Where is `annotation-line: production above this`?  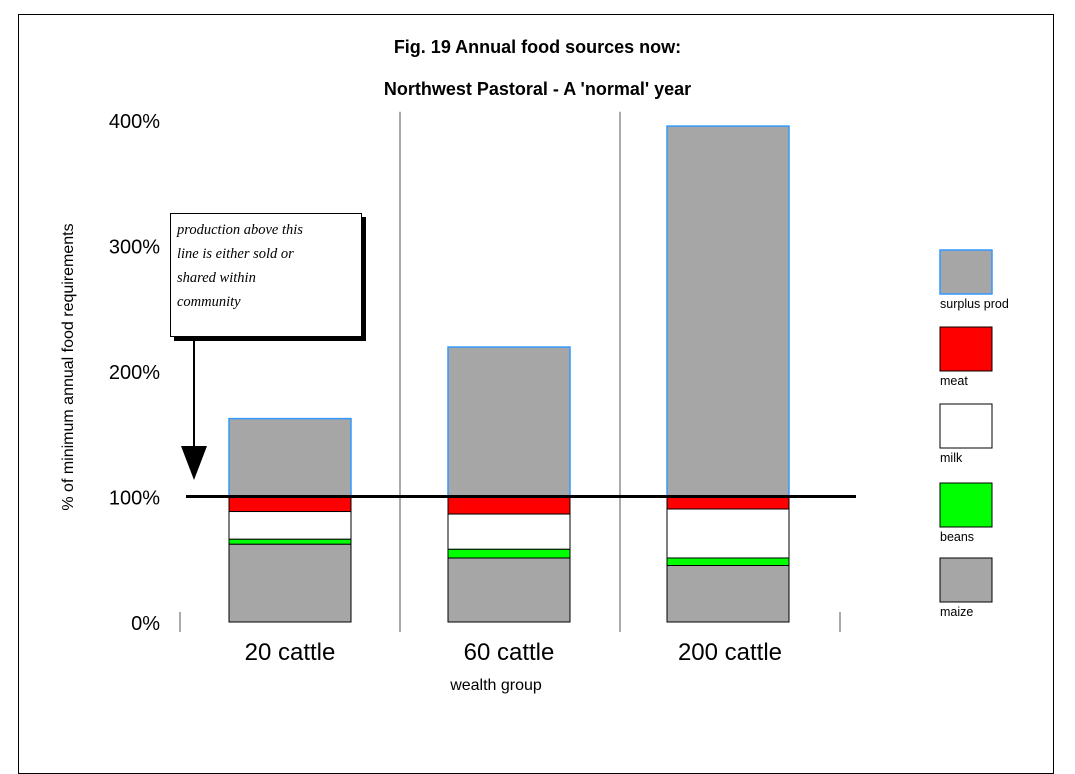 annotation-line: production above this is located at coordinates (240, 230).